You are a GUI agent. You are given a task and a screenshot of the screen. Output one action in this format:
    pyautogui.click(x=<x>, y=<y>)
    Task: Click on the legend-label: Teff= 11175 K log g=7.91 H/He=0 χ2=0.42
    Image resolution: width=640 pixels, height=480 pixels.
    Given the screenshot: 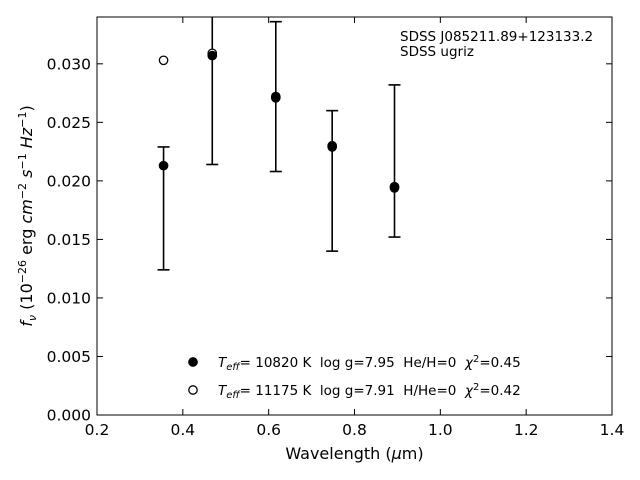 What is the action you would take?
    pyautogui.click(x=369, y=391)
    